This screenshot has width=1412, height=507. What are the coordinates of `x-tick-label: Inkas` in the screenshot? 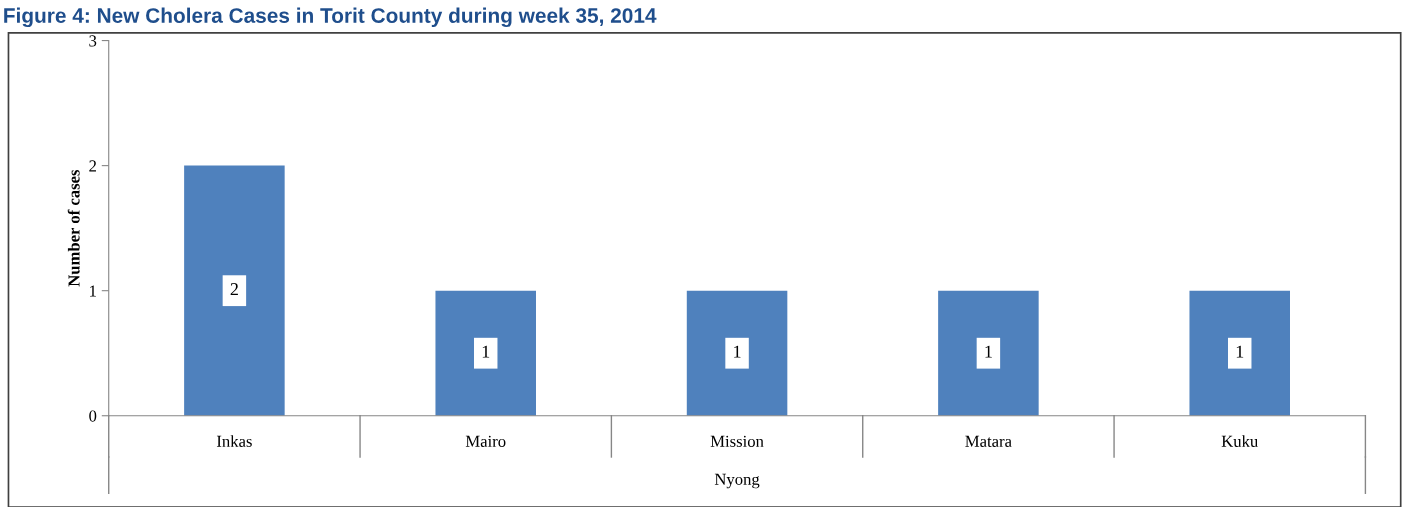 It's located at (234, 441).